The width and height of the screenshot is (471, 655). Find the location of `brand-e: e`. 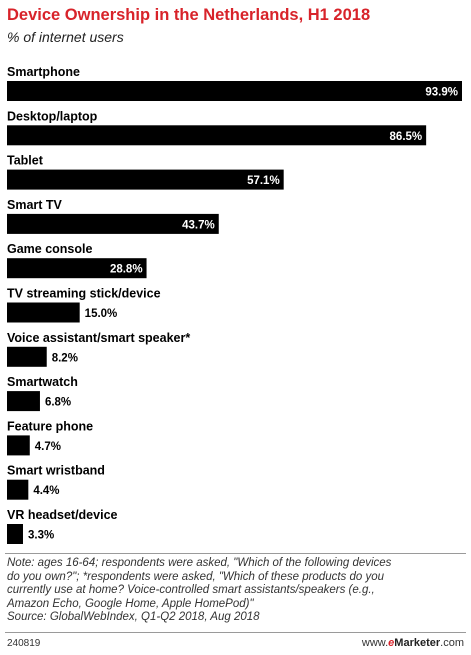

brand-e: e is located at coordinates (391, 643).